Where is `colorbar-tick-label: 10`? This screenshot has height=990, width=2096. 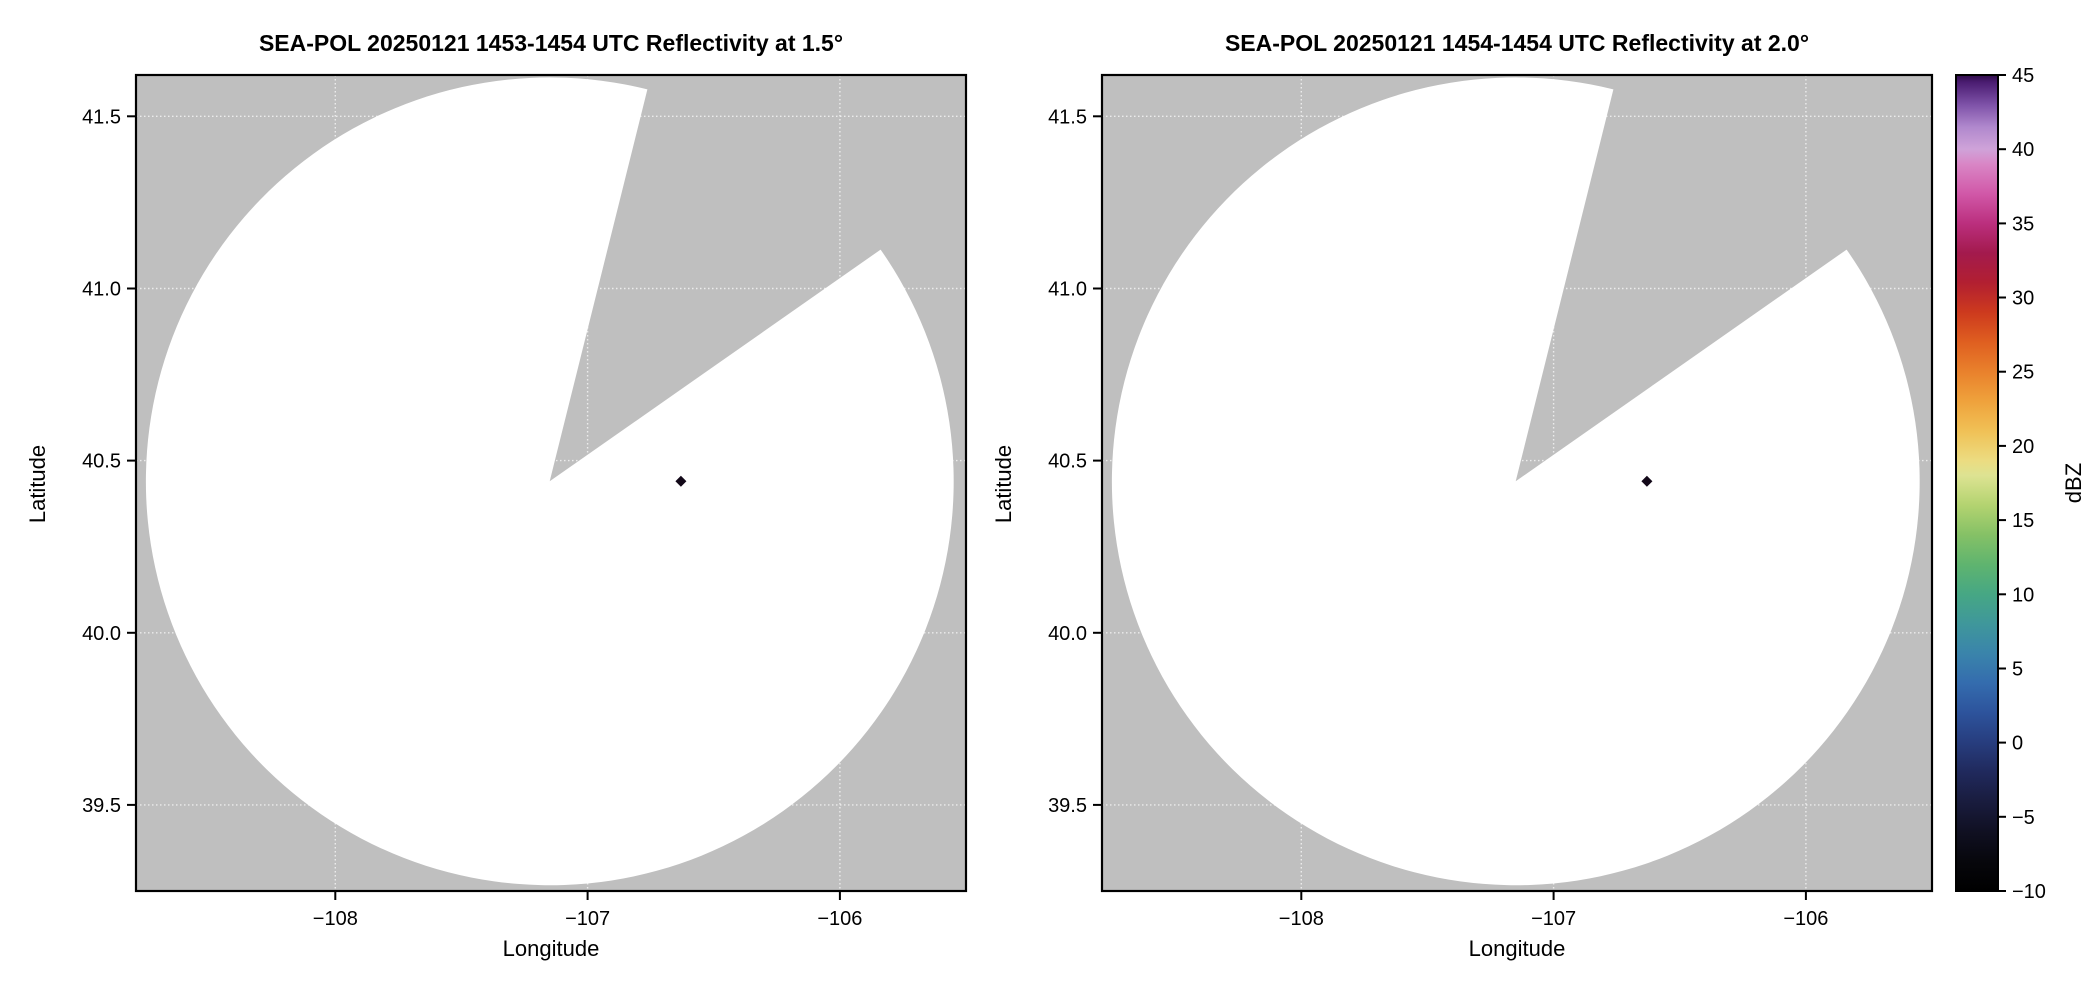
colorbar-tick-label: 10 is located at coordinates (2023, 595).